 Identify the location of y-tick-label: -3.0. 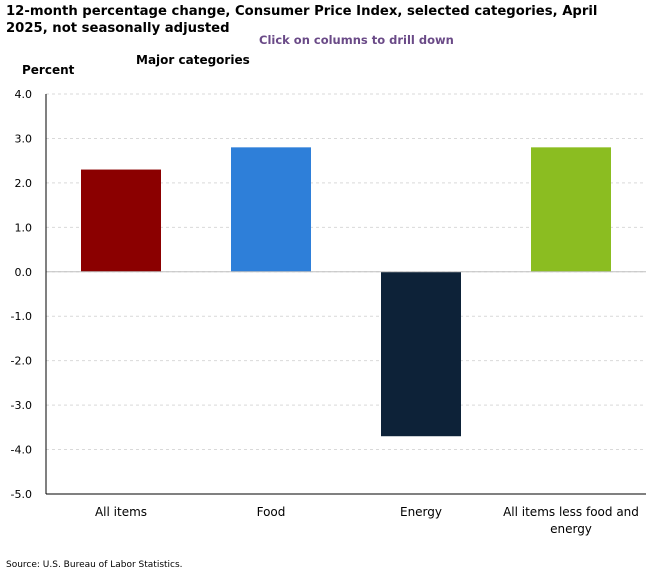
(21, 405).